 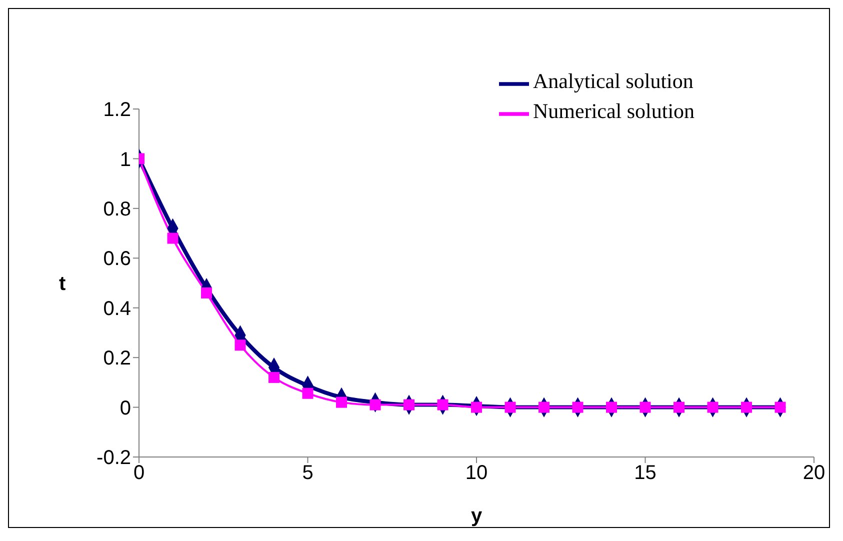 I want to click on y-tick-label: 0.8, so click(x=117, y=209).